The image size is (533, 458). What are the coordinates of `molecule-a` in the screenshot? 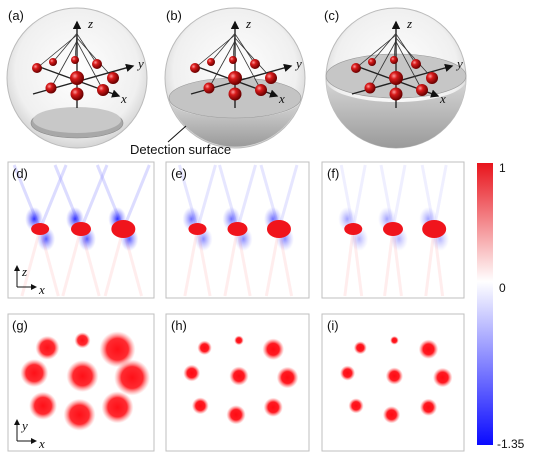 It's located at (83, 64).